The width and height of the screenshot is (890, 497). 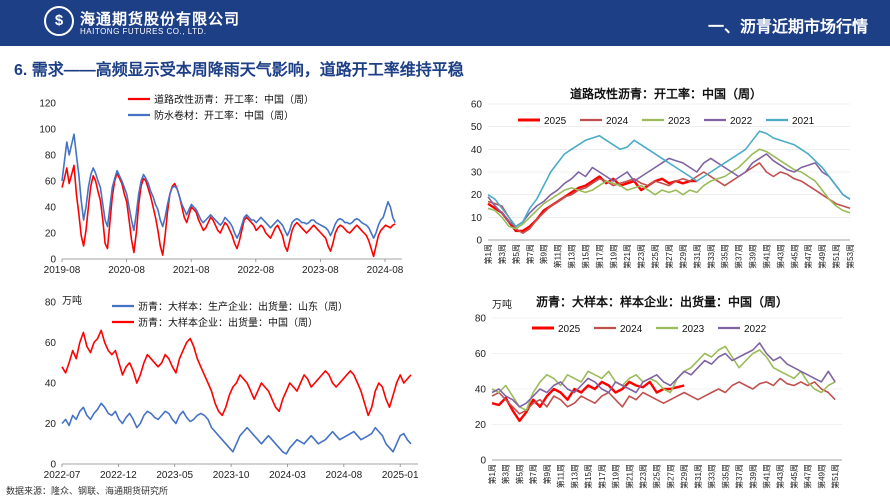 I want to click on x-tick-label: 第53周, so click(x=850, y=256).